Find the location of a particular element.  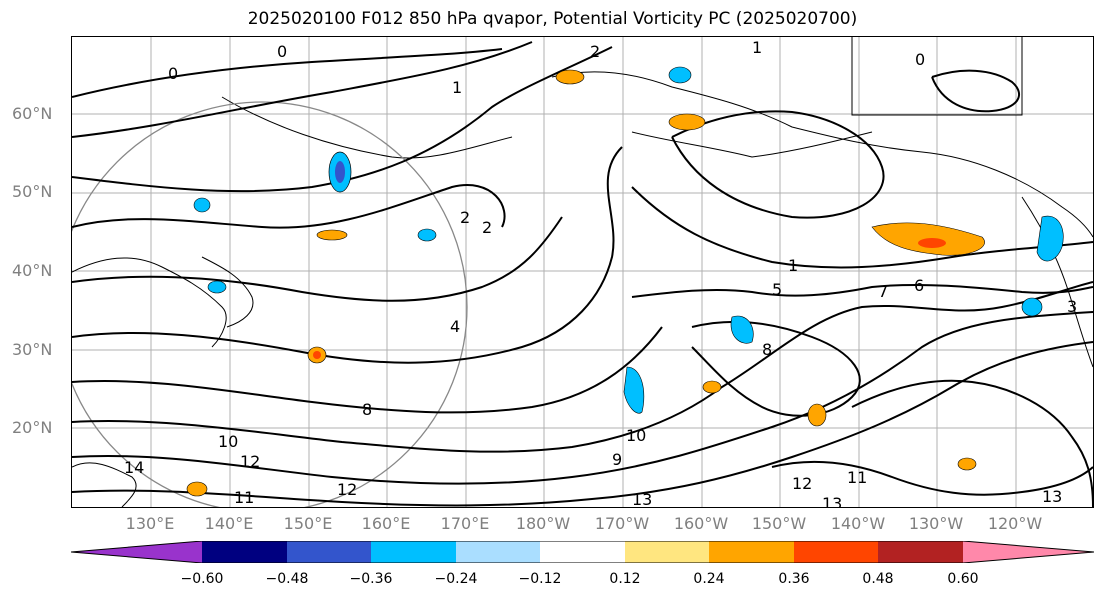

colorbar is located at coordinates (582, 552).